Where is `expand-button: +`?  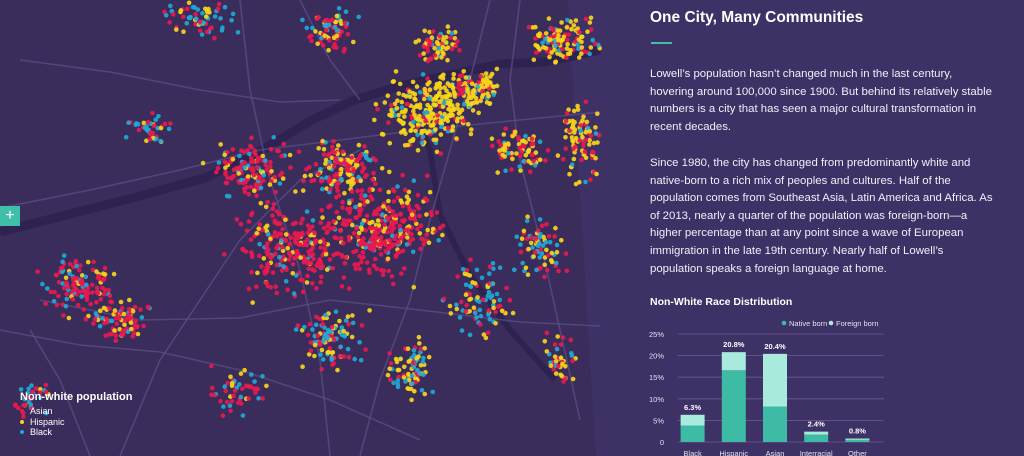
expand-button: + is located at coordinates (10, 216).